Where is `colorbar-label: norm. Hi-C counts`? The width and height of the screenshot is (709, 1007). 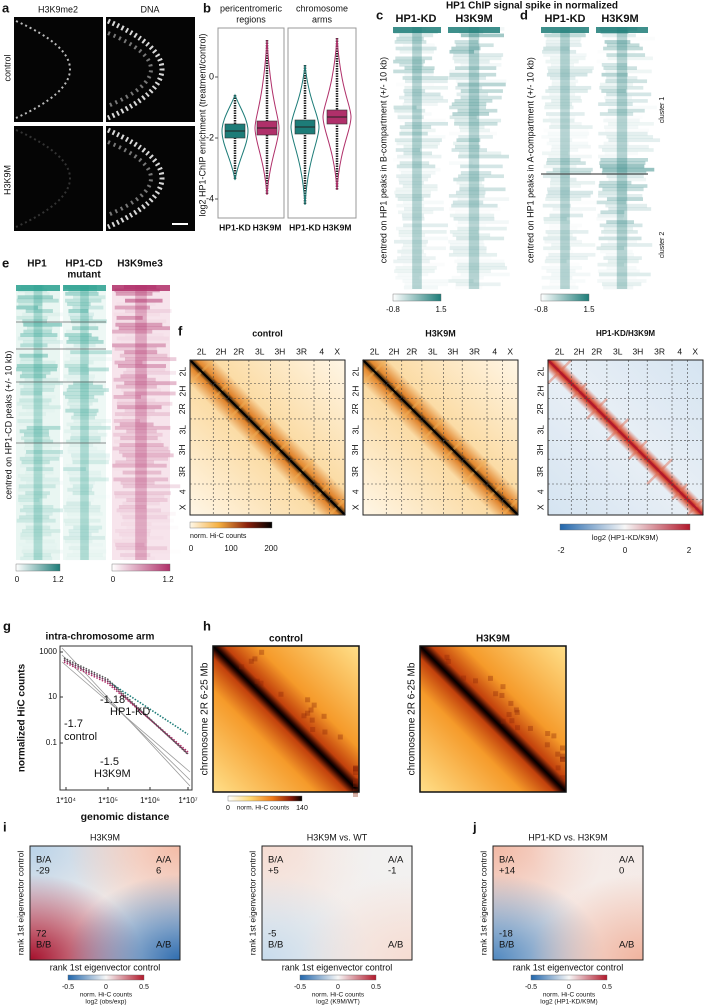
colorbar-label: norm. Hi-C counts is located at coordinates (106, 995).